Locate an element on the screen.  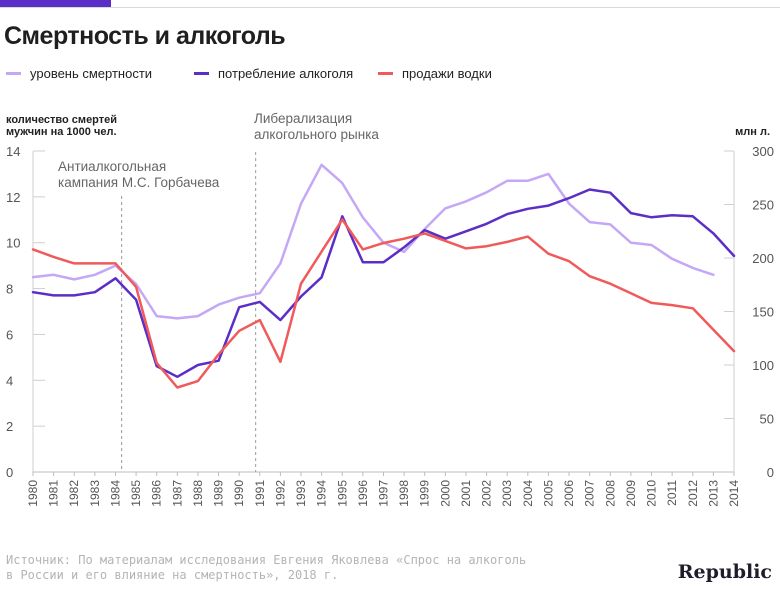
y-right-tick-label: 100 is located at coordinates (763, 365).